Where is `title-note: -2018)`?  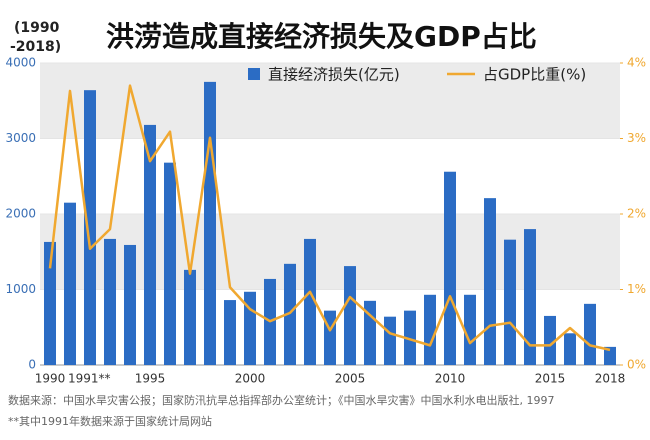 title-note: -2018) is located at coordinates (35, 47).